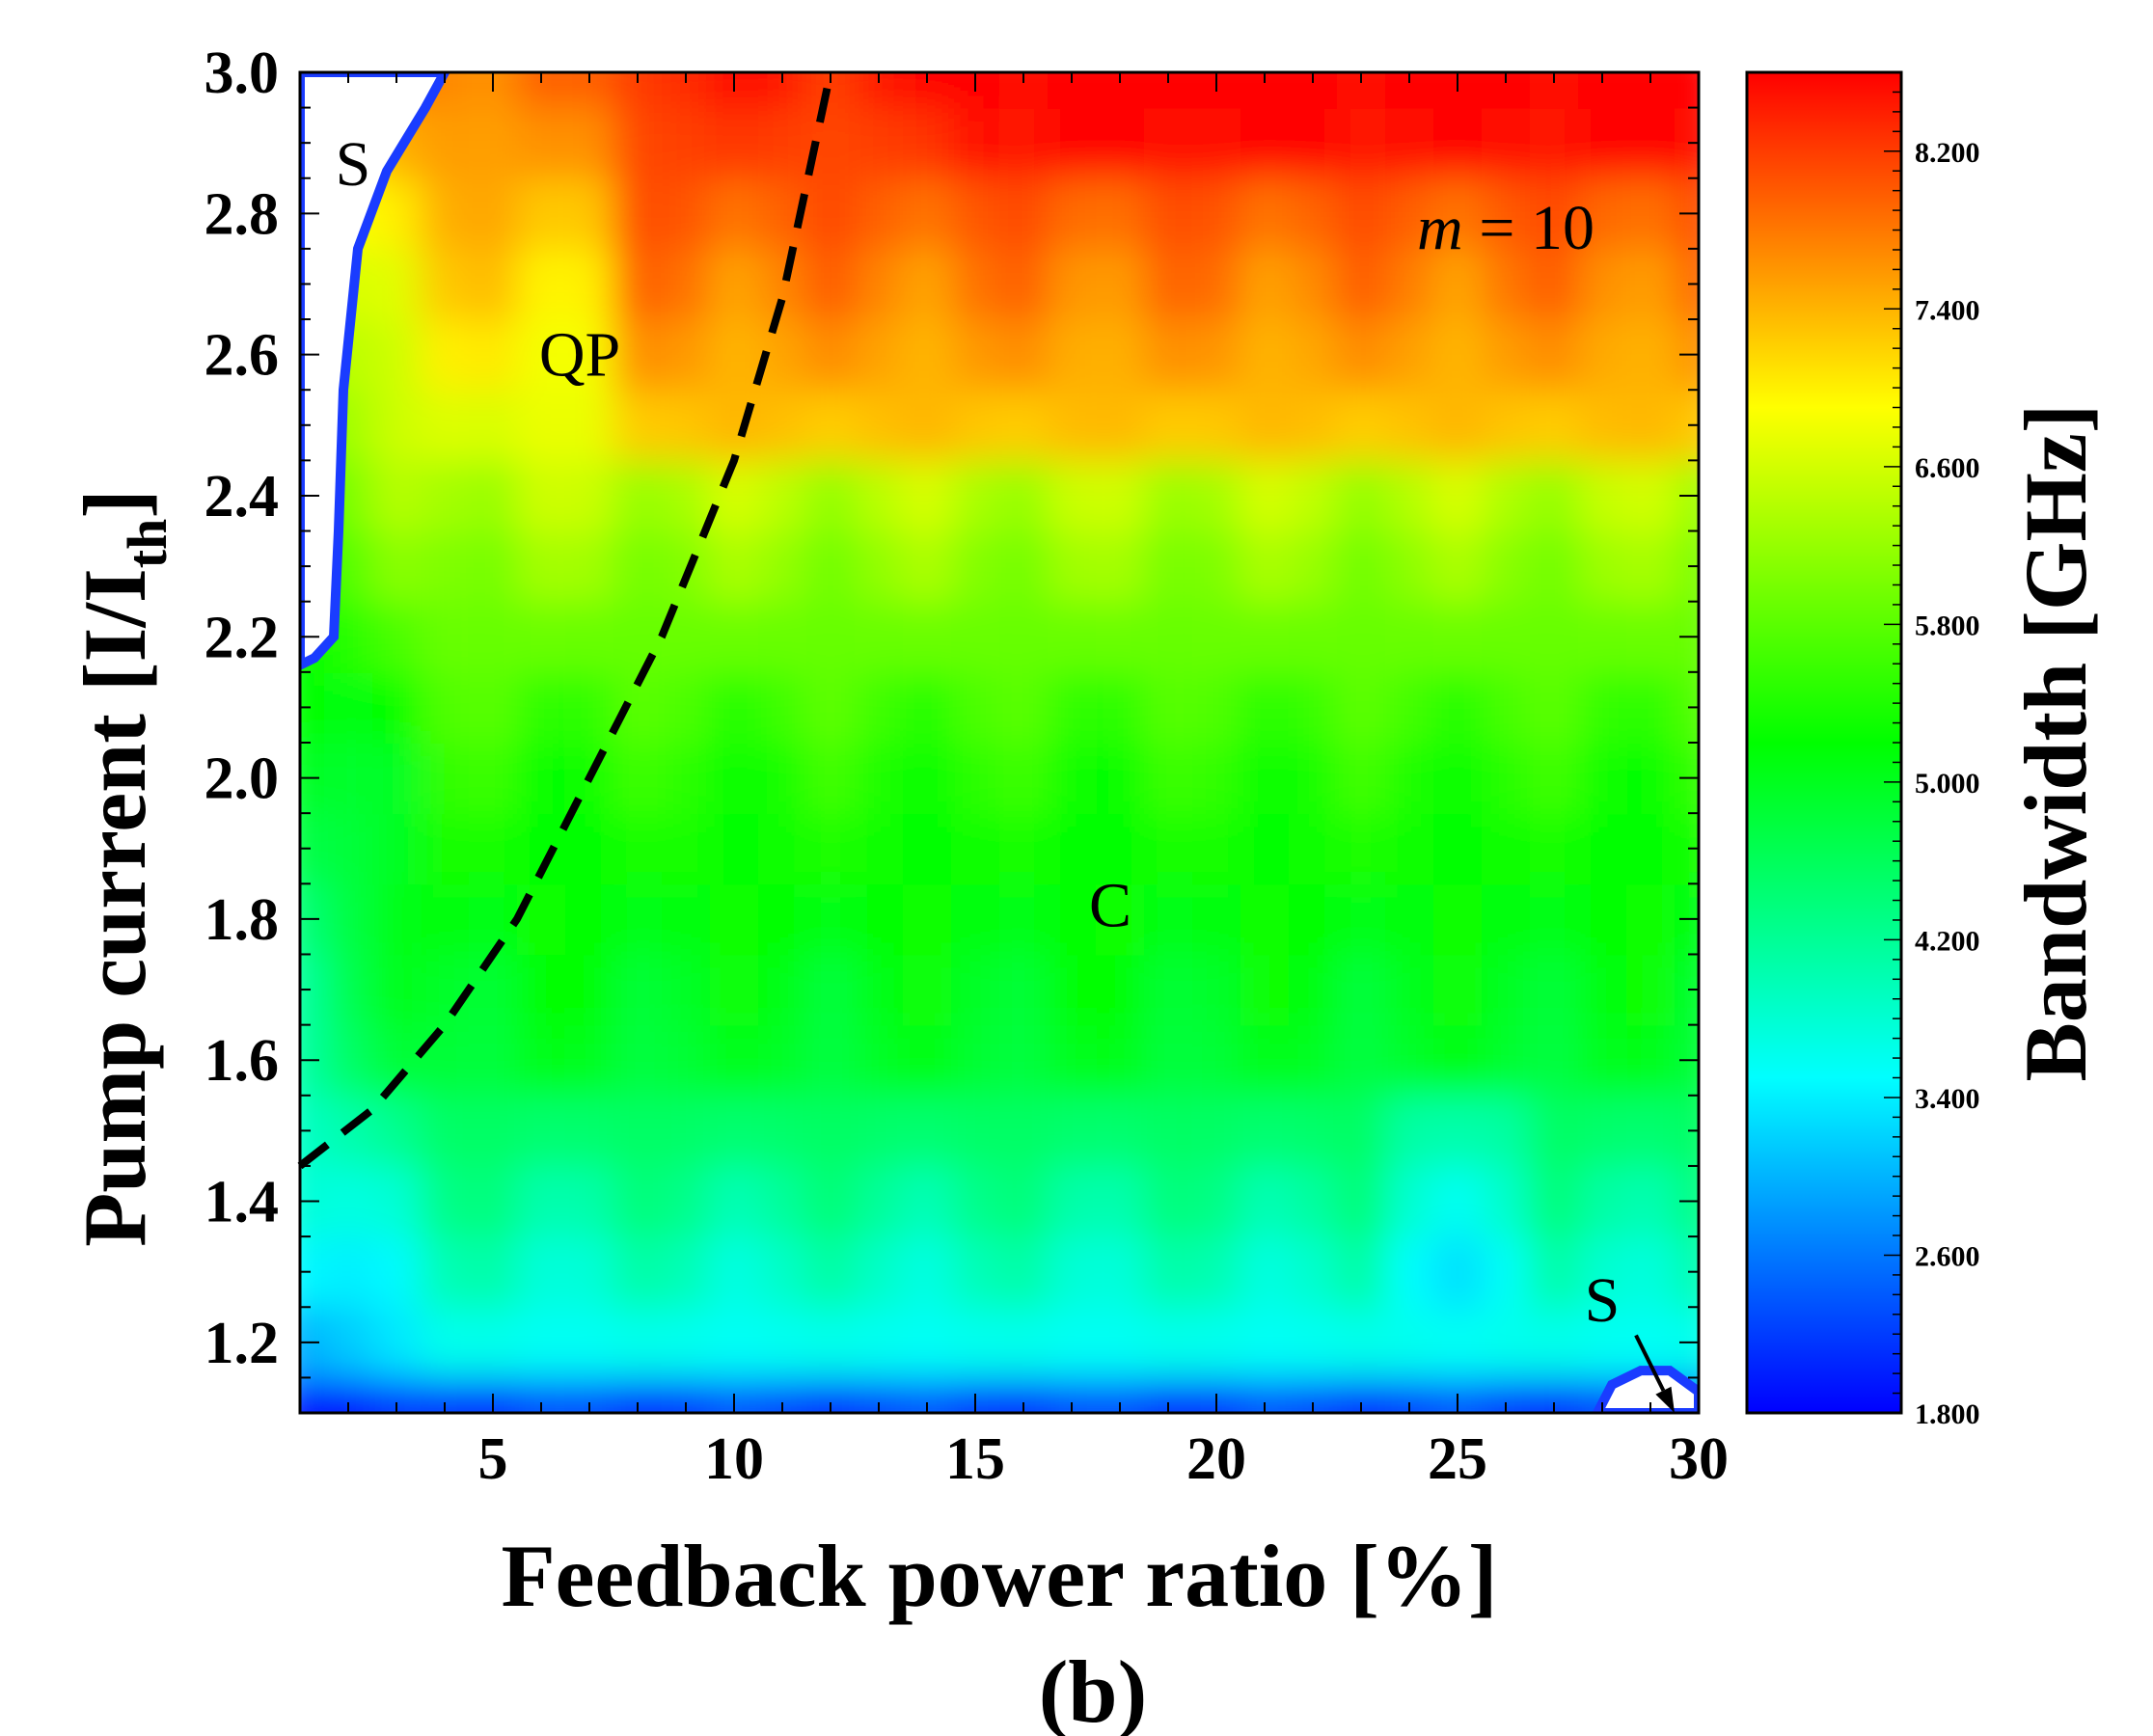 The height and width of the screenshot is (1736, 2153). What do you see at coordinates (1650, 1363) in the screenshot?
I see `stable-region-arrow` at bounding box center [1650, 1363].